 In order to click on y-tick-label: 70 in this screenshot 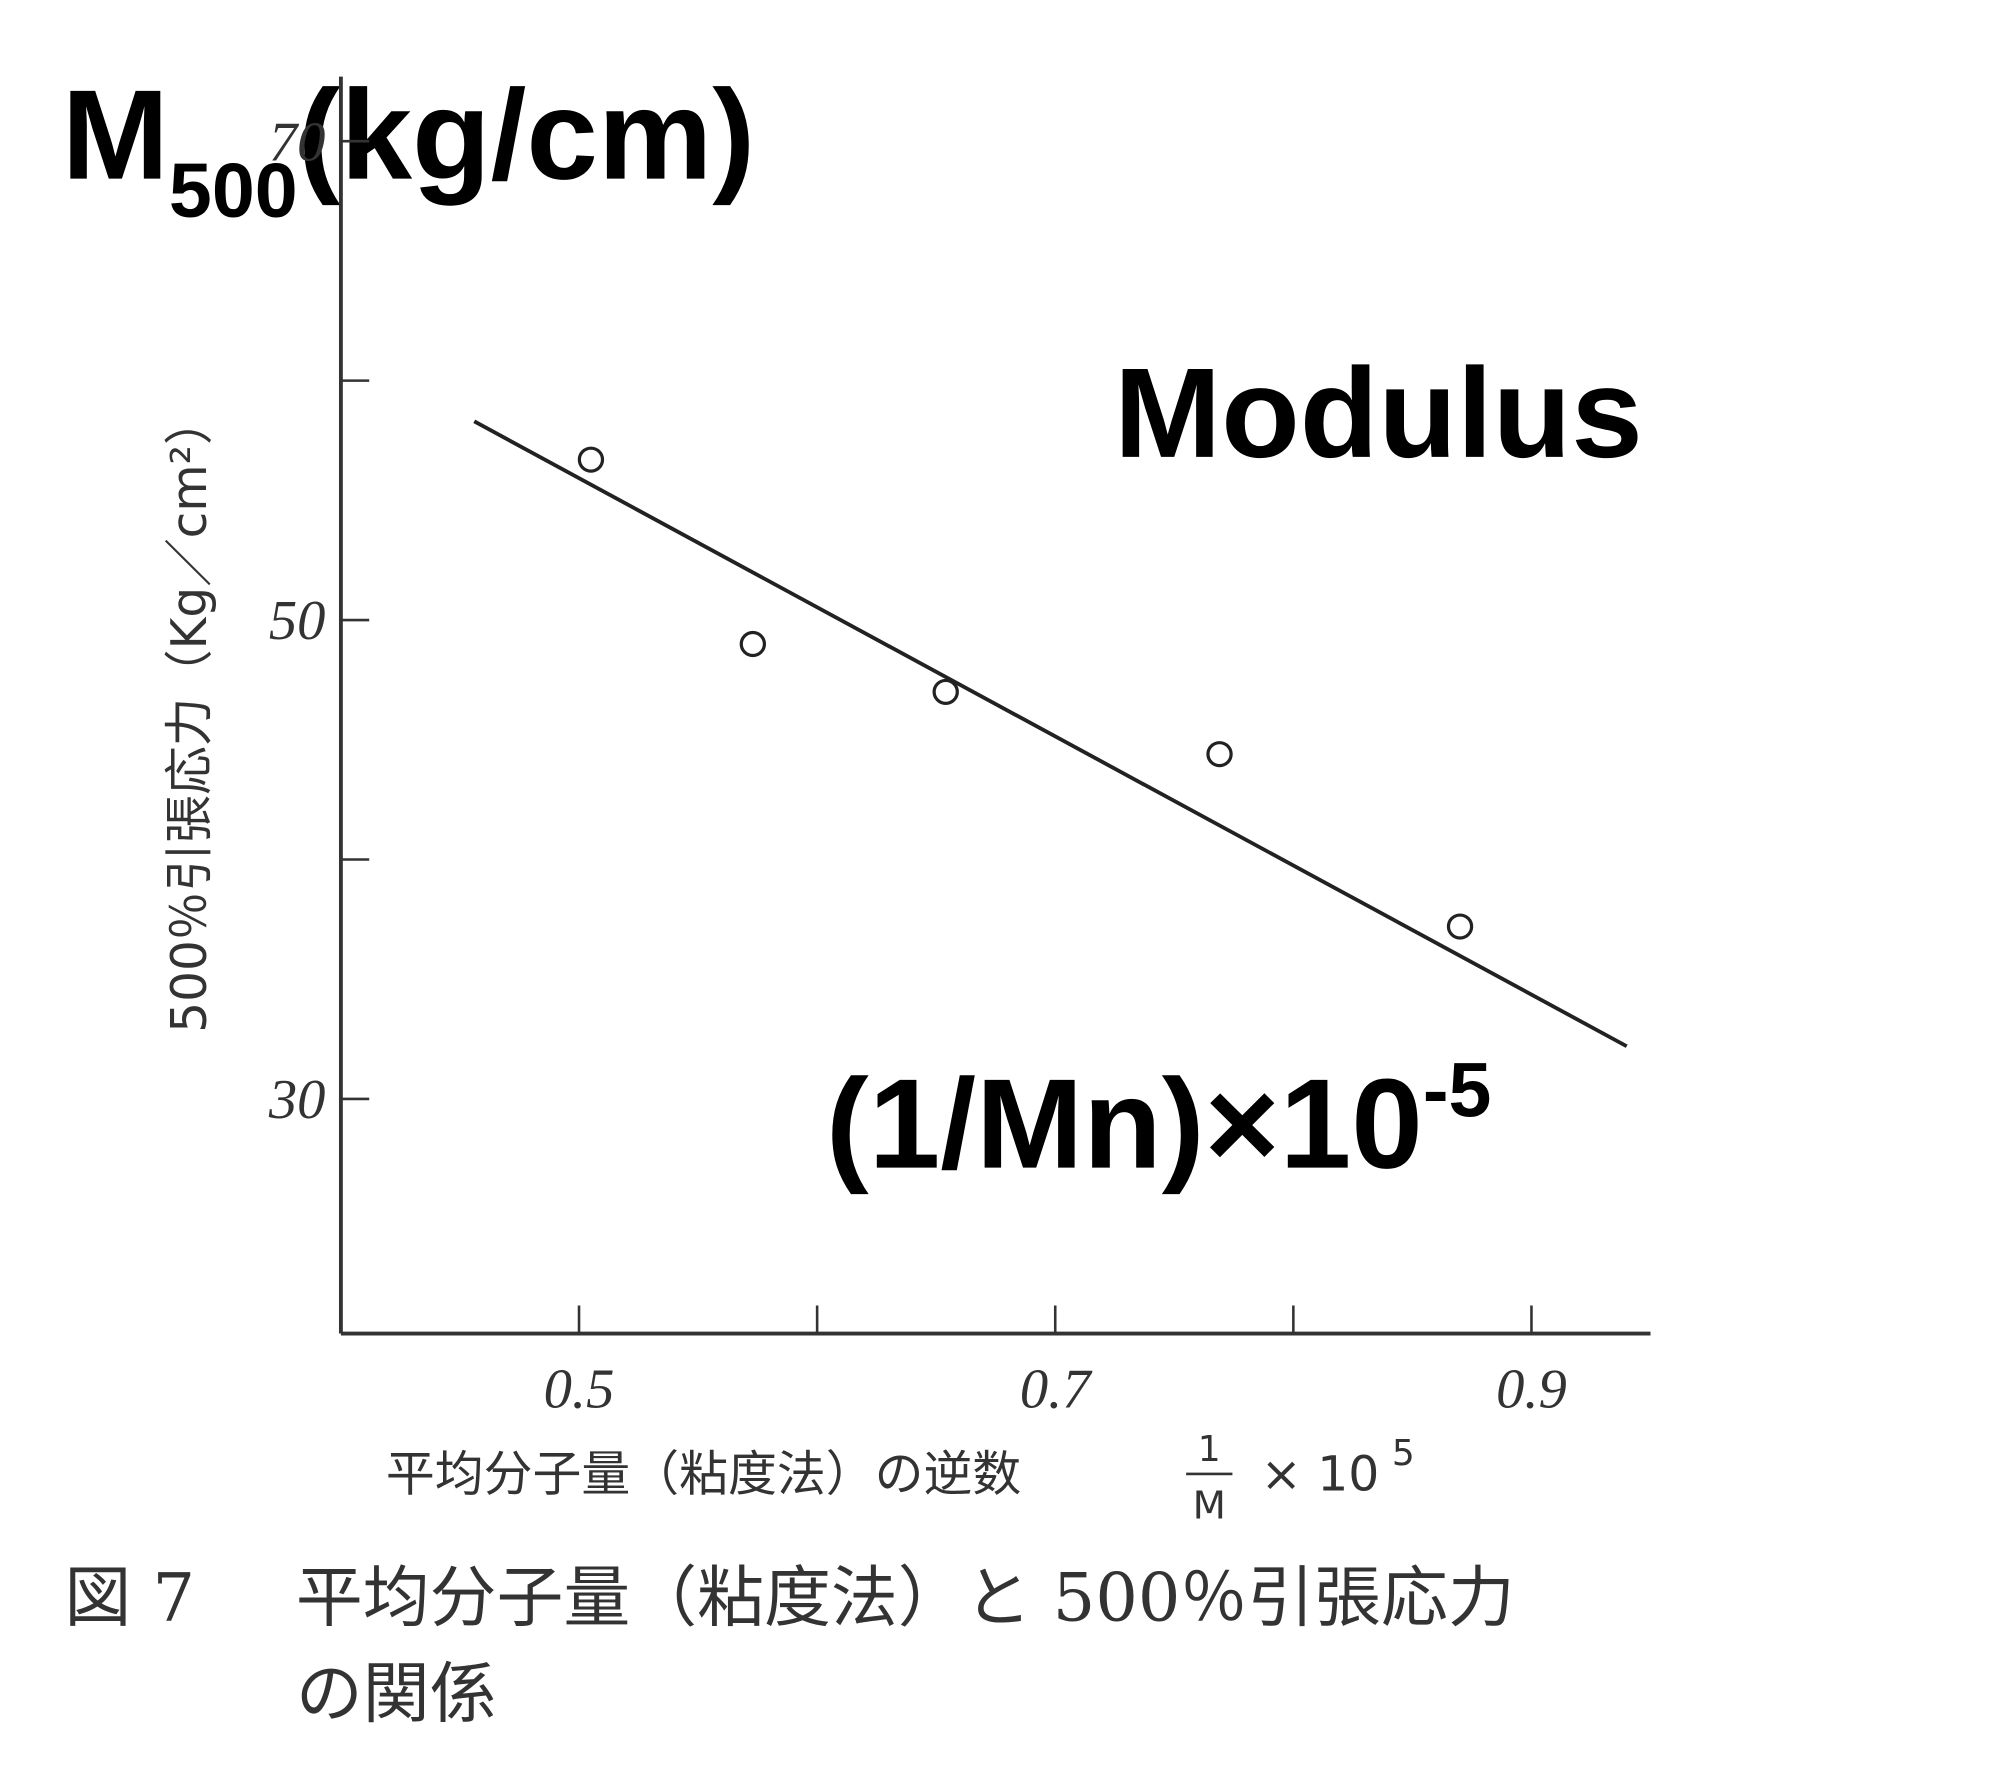, I will do `click(297, 143)`.